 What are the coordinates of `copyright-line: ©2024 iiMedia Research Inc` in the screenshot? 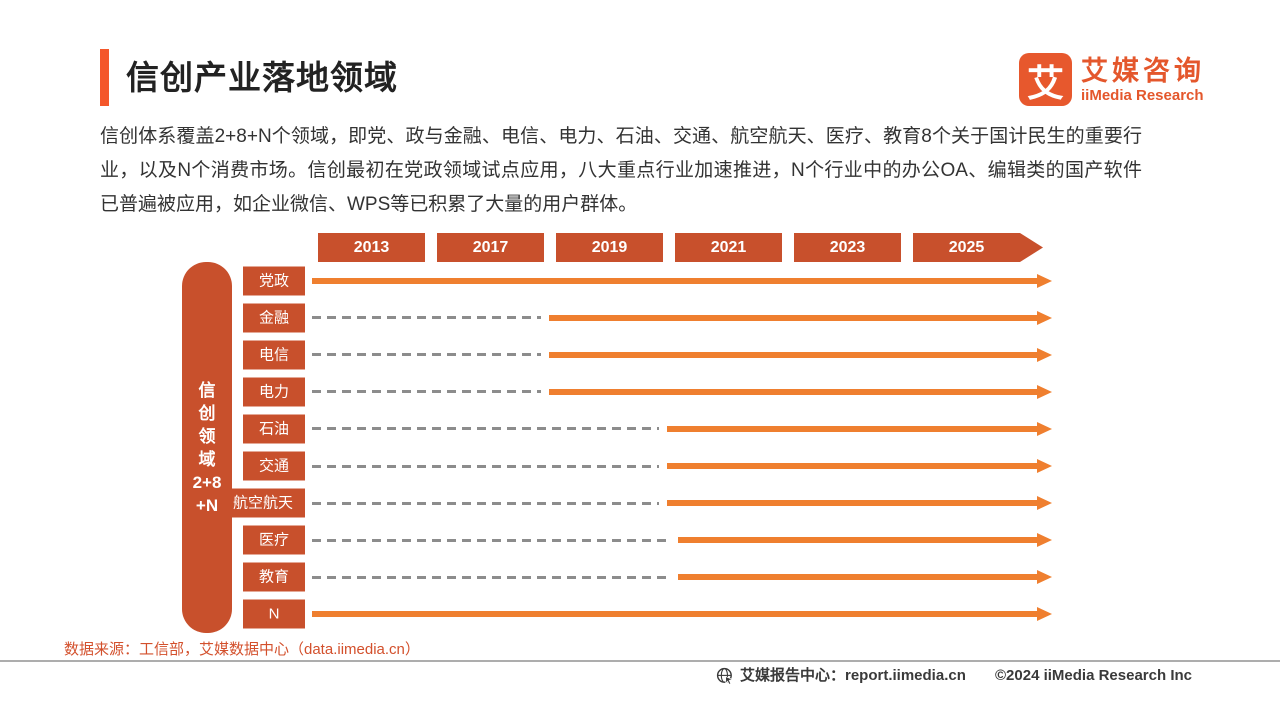 It's located at (1093, 675).